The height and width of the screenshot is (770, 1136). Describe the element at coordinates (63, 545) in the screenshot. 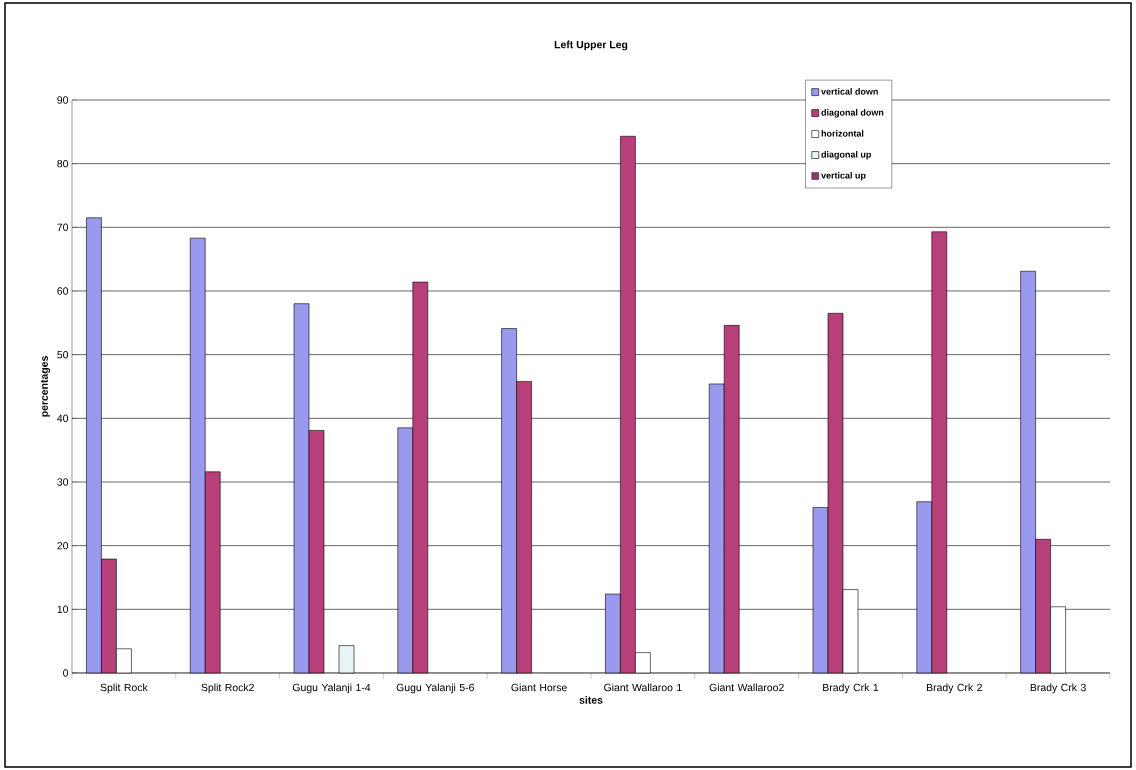

I see `y-tick-label: 20` at that location.